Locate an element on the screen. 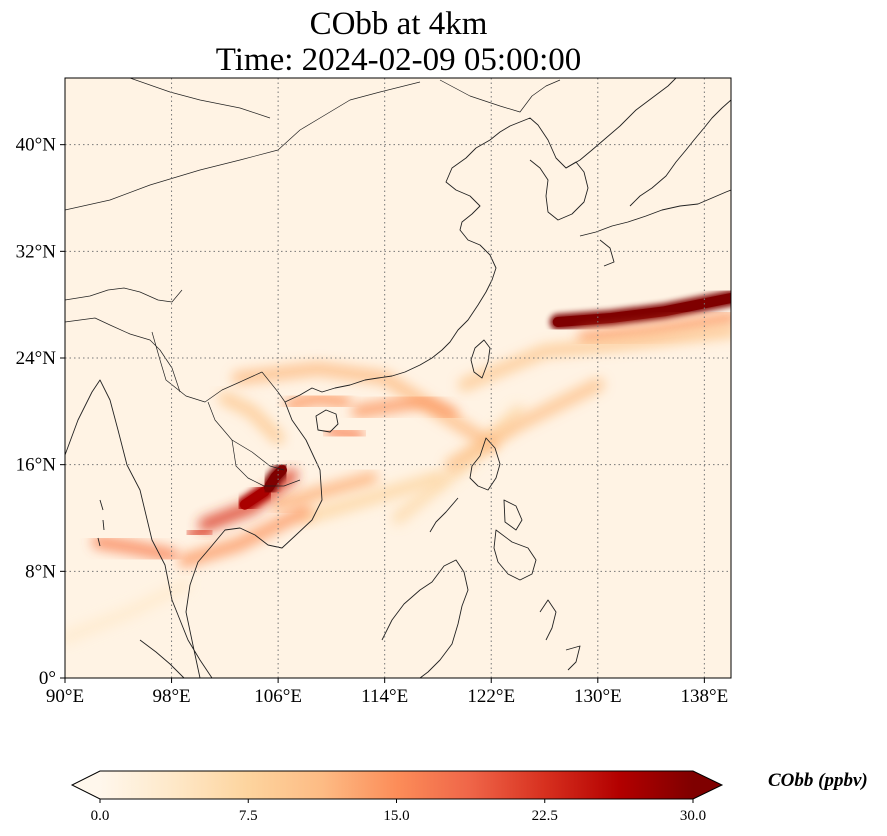 This screenshot has height=836, width=887. lon-tick-label: 90°E is located at coordinates (65, 696).